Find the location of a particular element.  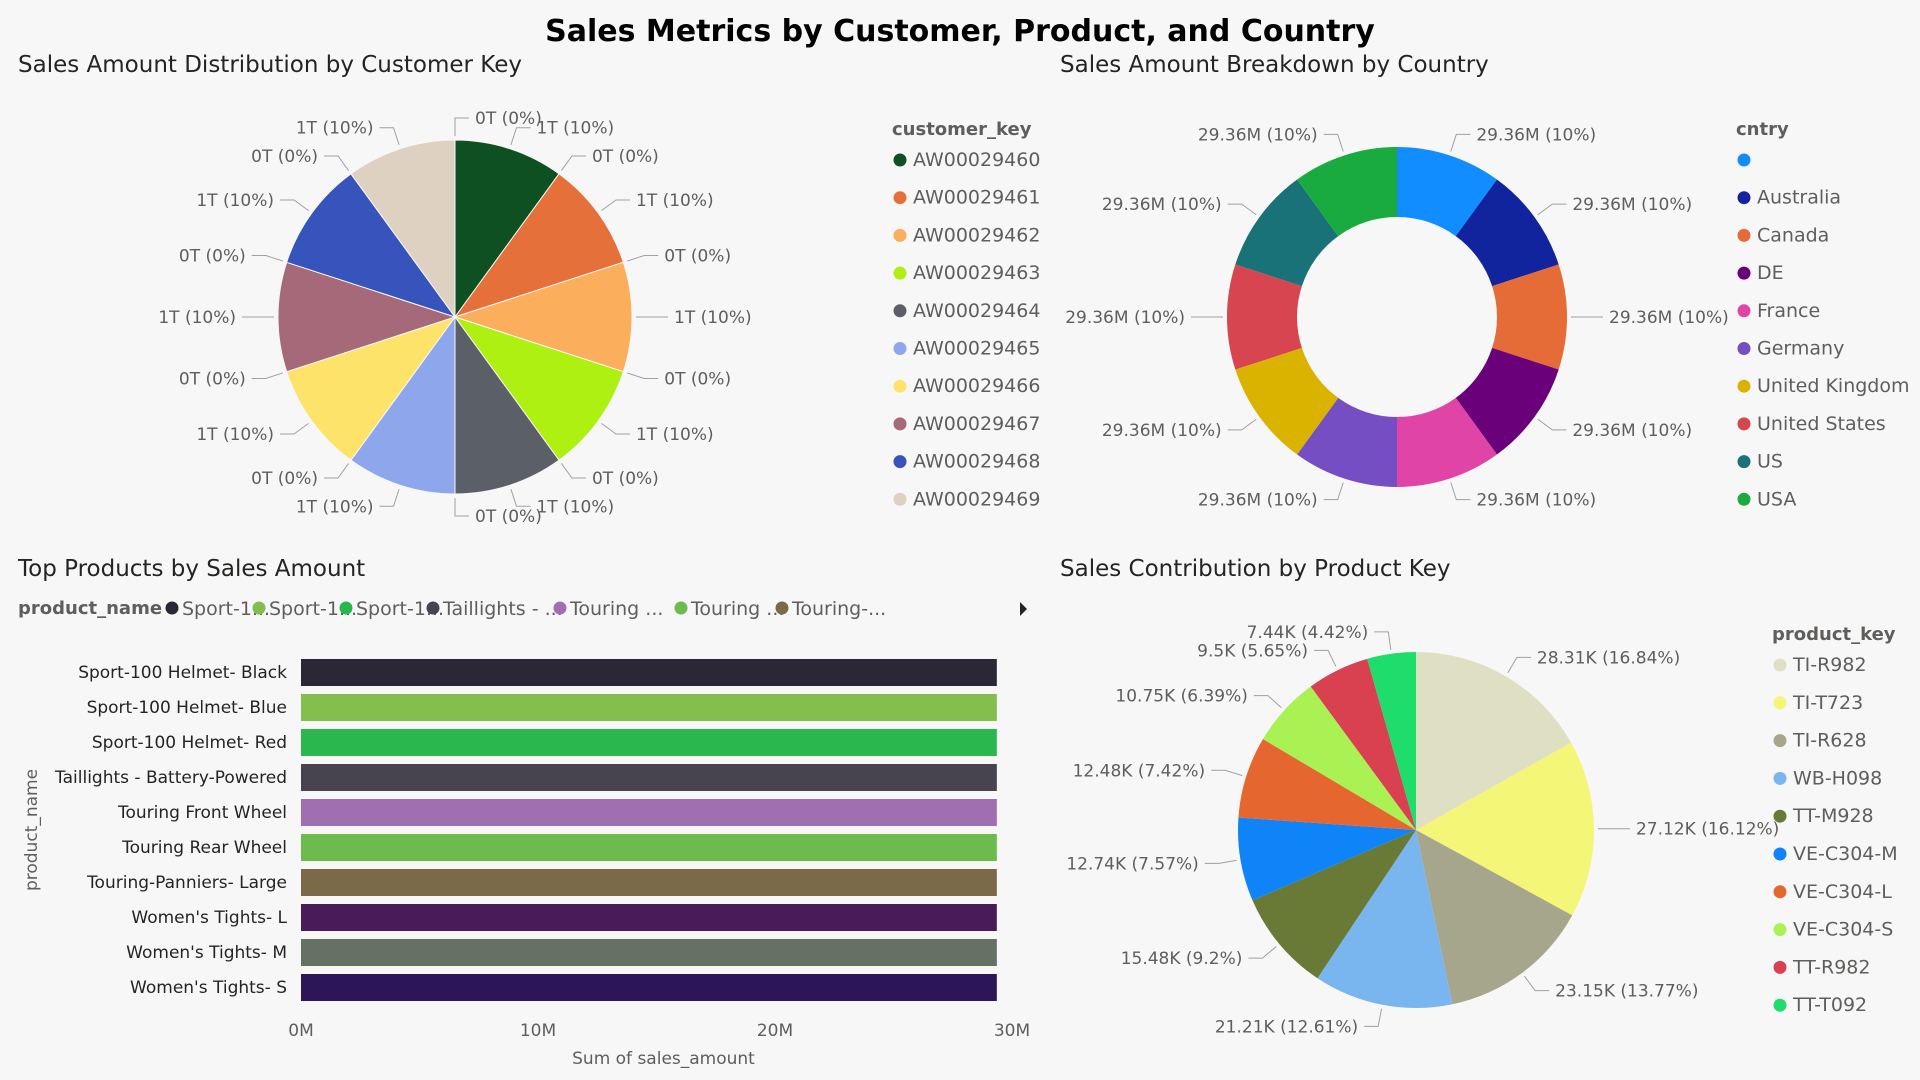

product-legend-item: TT-M928 is located at coordinates (1833, 816).